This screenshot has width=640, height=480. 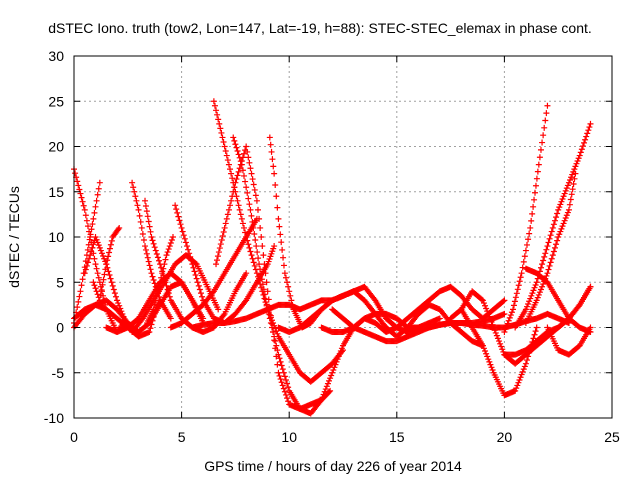 I want to click on x-tick-label: 25, so click(x=612, y=437).